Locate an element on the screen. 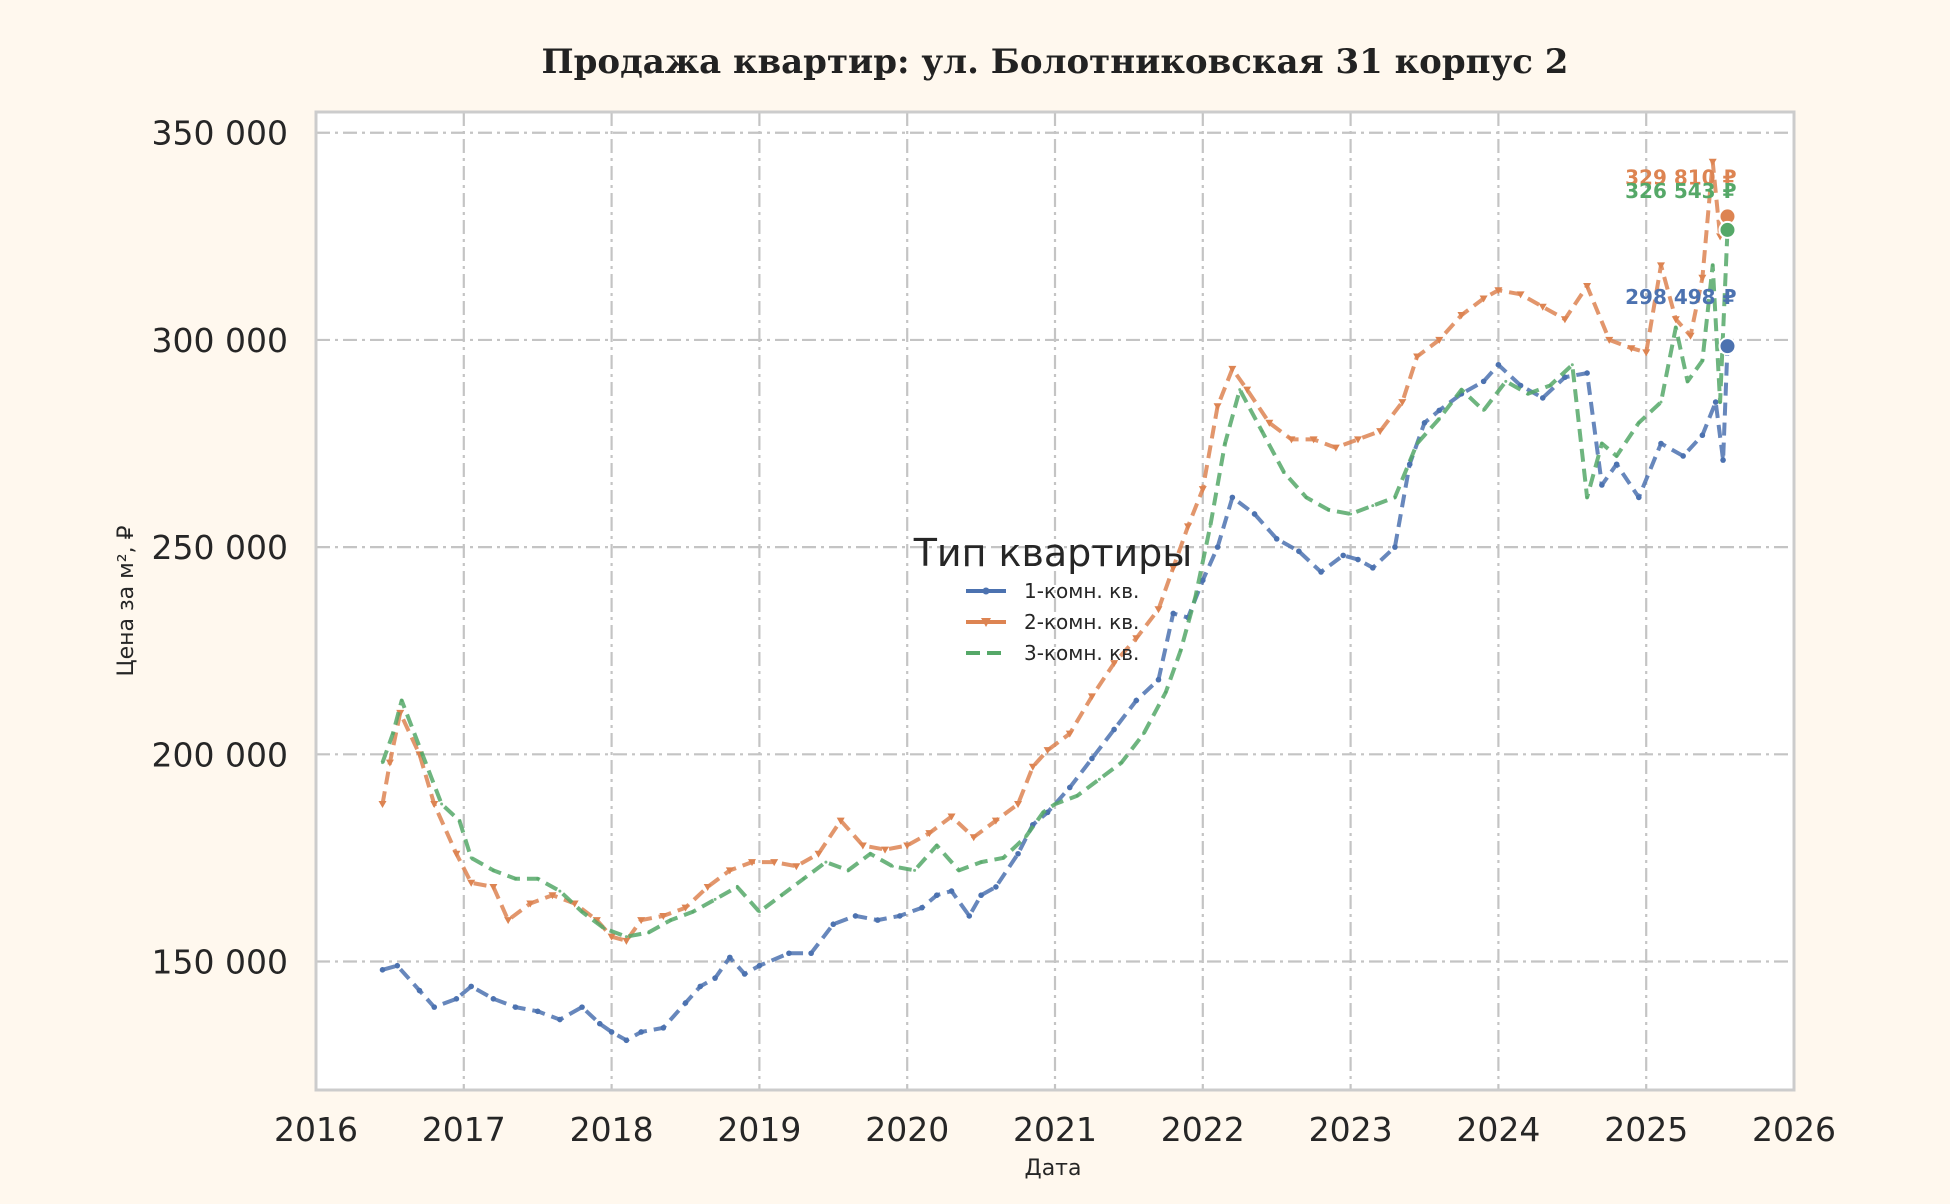 This screenshot has height=1204, width=1950. x-tick-label: 2016 is located at coordinates (316, 1129).